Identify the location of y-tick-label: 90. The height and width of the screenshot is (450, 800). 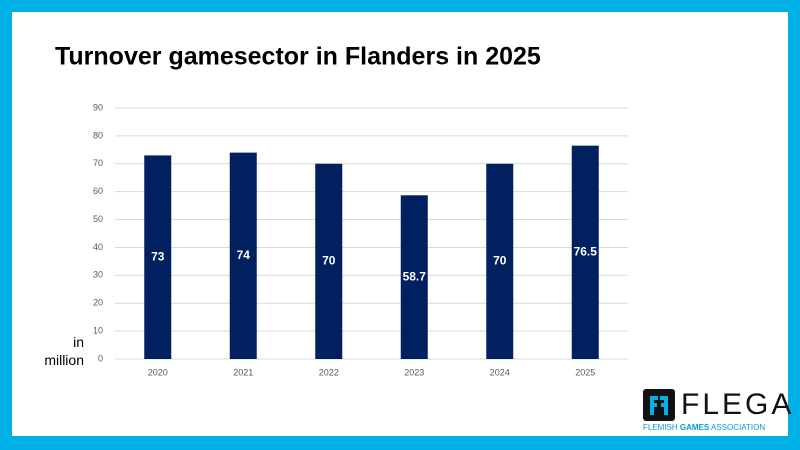
(98, 107).